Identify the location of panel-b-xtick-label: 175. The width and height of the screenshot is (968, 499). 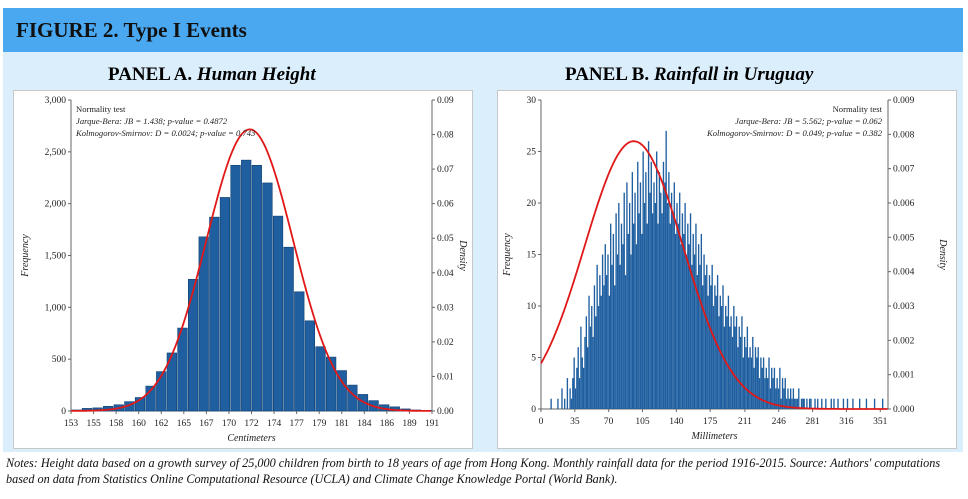
(710, 422).